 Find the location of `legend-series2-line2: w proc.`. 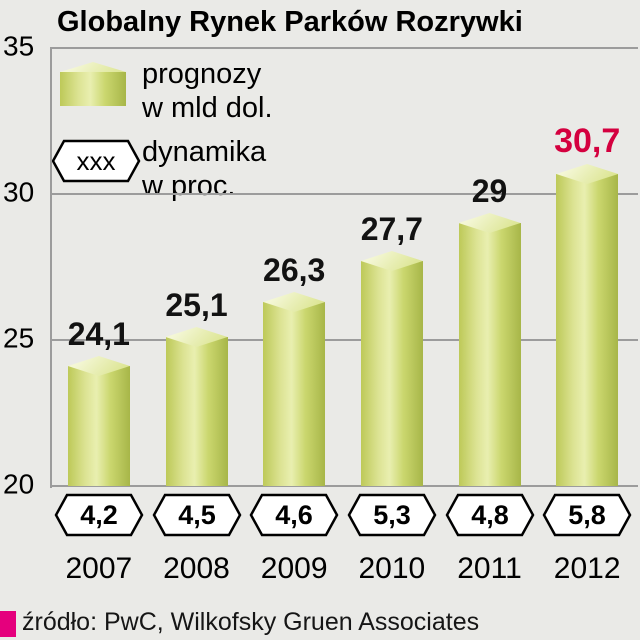

legend-series2-line2: w proc. is located at coordinates (189, 186).